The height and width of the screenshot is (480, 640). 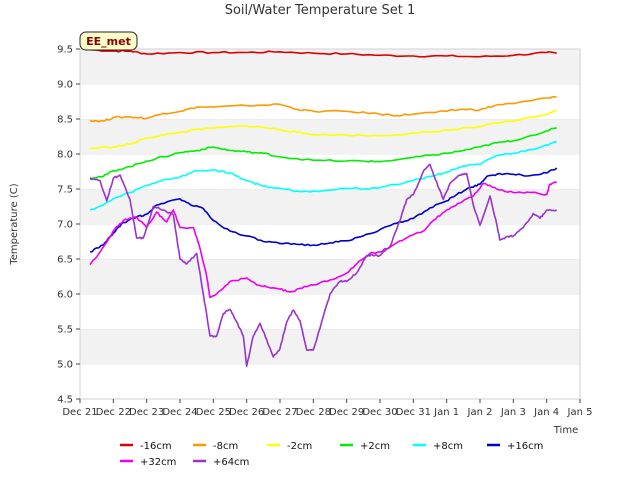 What do you see at coordinates (65, 365) in the screenshot?
I see `y-tick-label: 5.0` at bounding box center [65, 365].